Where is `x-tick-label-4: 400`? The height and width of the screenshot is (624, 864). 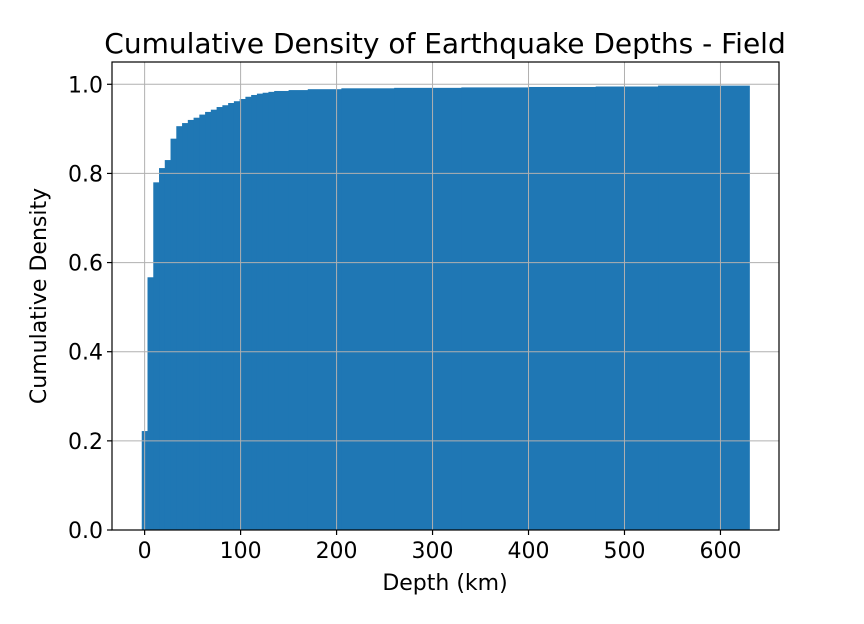 x-tick-label-4: 400 is located at coordinates (529, 551).